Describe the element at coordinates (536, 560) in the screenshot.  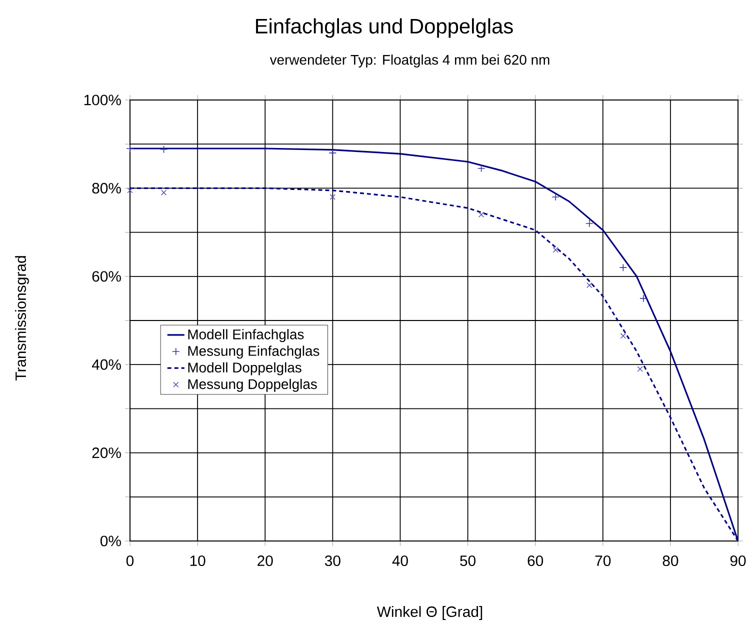
I see `x-tick-label: 60` at that location.